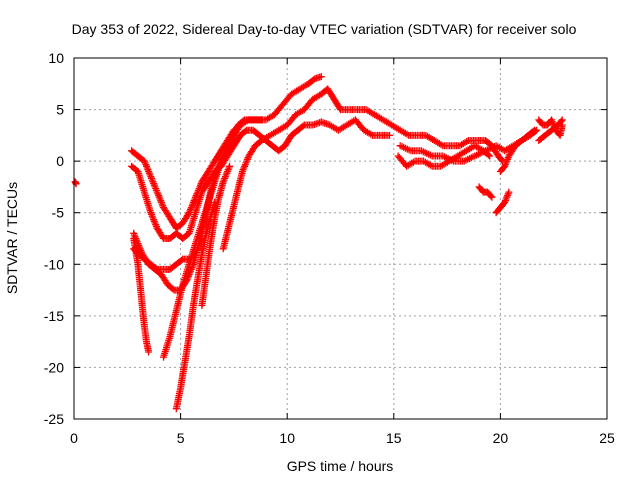 Image resolution: width=640 pixels, height=480 pixels. I want to click on series-arc3, so click(260, 179).